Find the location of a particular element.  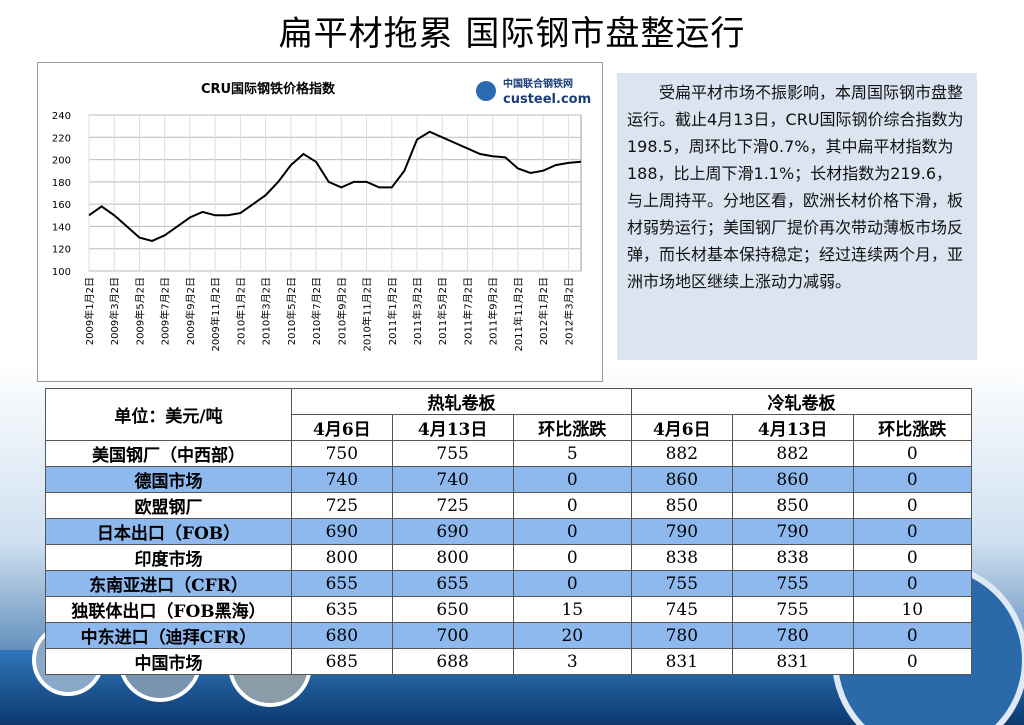

table-row: 中东进口（迪拜CFR） 680 700 20 780 780 0 is located at coordinates (509, 635).